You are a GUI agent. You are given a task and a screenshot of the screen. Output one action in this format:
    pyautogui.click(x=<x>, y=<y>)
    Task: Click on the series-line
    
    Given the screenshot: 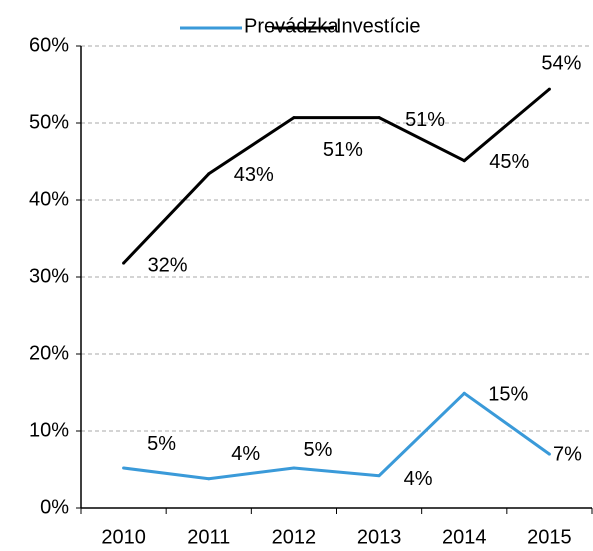 What is the action you would take?
    pyautogui.click(x=337, y=436)
    